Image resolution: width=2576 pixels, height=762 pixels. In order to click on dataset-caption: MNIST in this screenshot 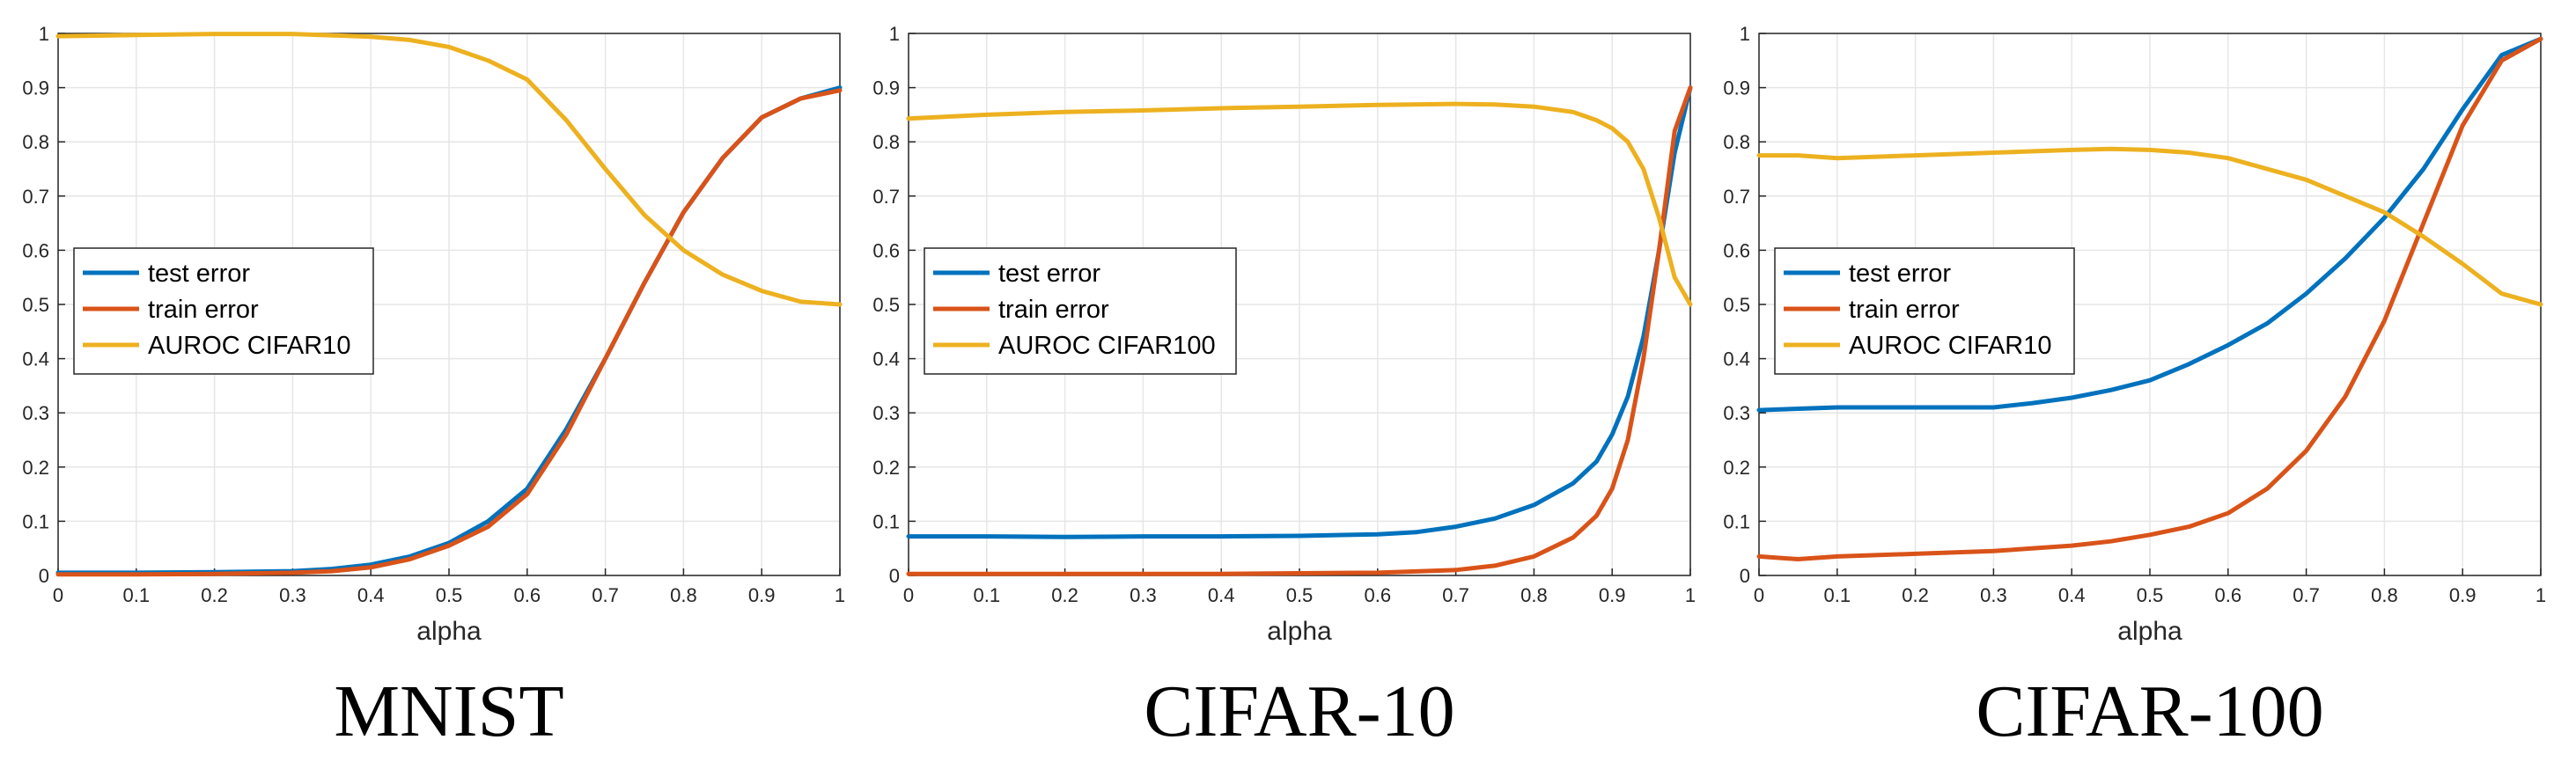, I will do `click(448, 711)`.